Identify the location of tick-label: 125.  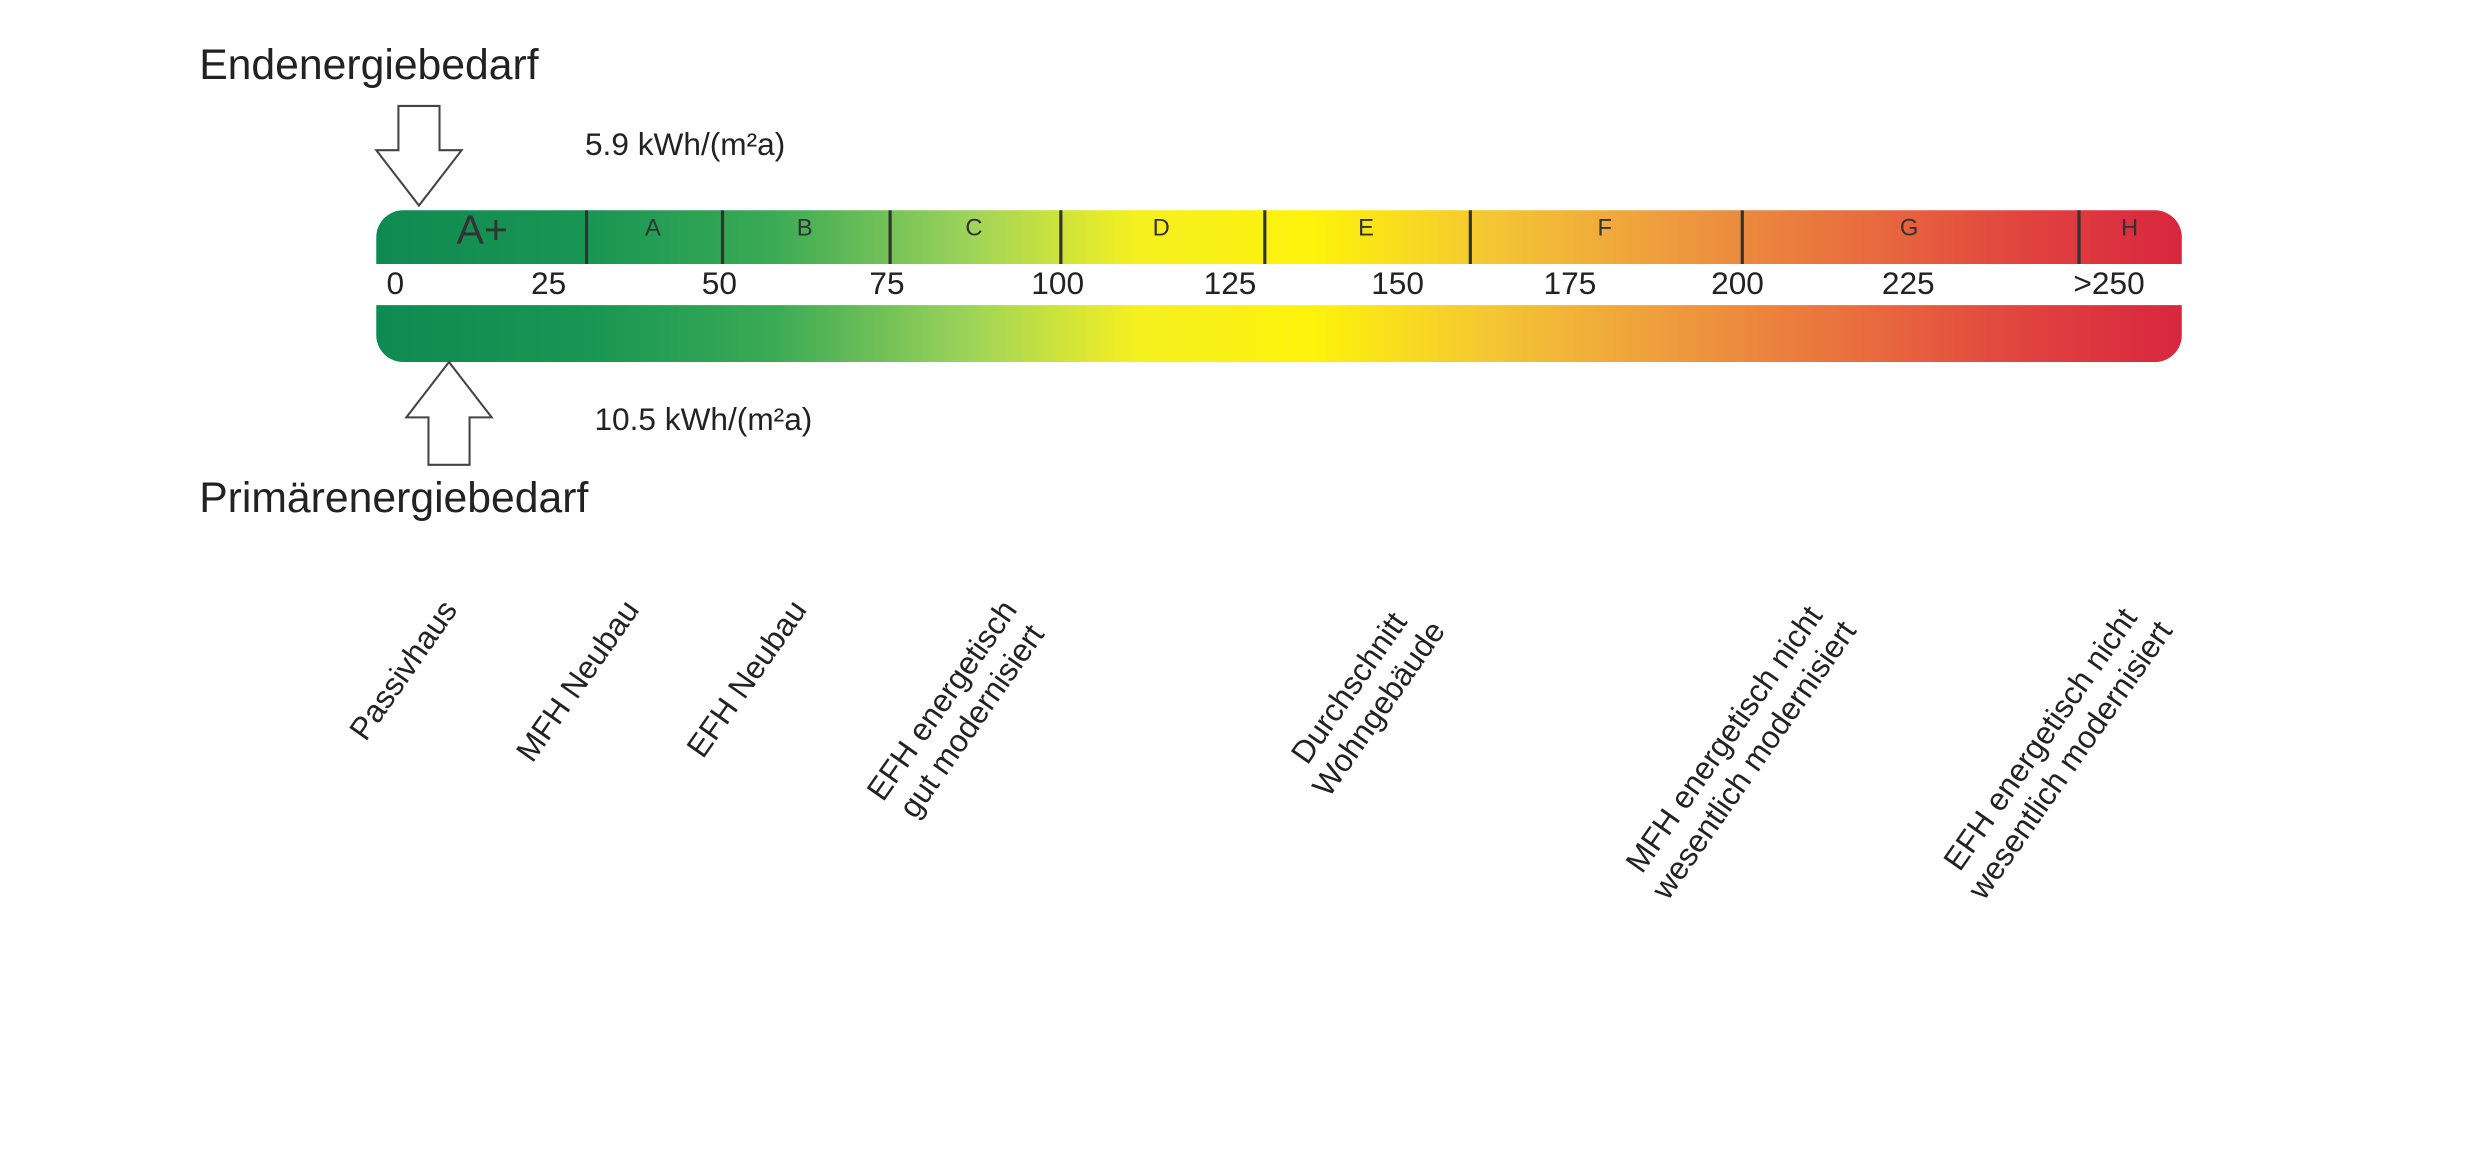
(1230, 284).